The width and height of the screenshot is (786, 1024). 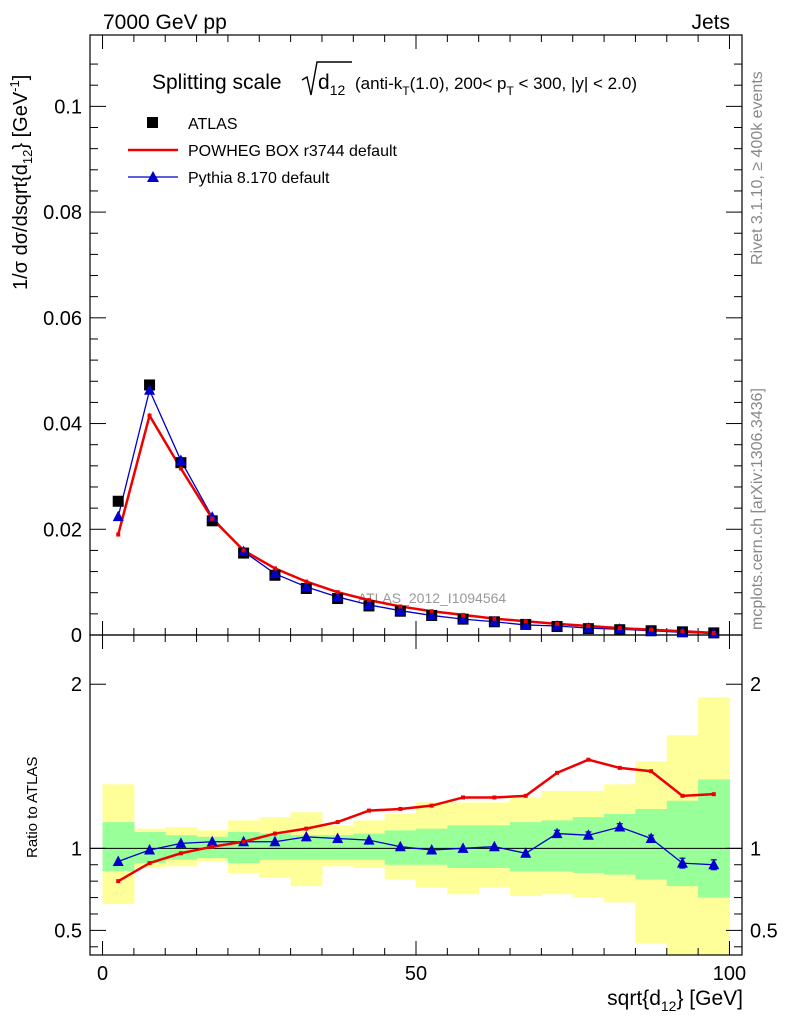 I want to click on ratio-y-tick-label: 1, so click(x=76, y=849).